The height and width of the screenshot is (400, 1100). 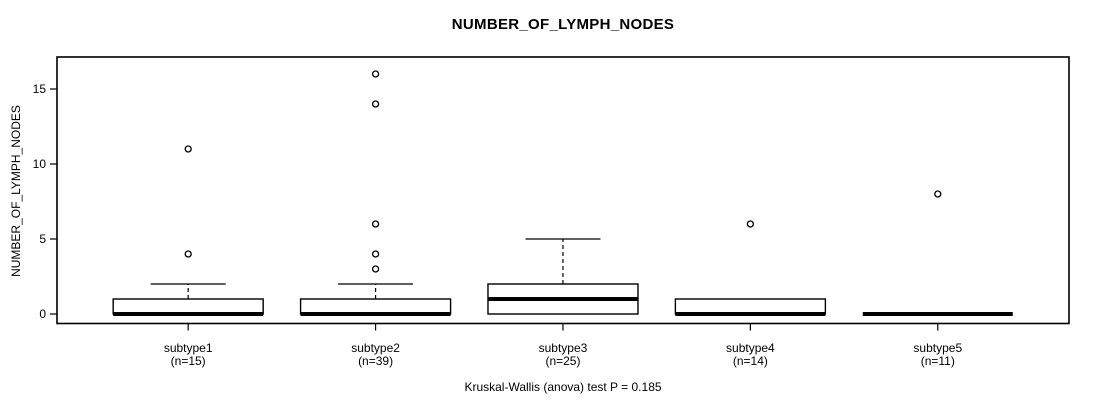 What do you see at coordinates (563, 387) in the screenshot?
I see `kruskal-wallis-note: Kruskal-Wallis (anova) test P = 0.185` at bounding box center [563, 387].